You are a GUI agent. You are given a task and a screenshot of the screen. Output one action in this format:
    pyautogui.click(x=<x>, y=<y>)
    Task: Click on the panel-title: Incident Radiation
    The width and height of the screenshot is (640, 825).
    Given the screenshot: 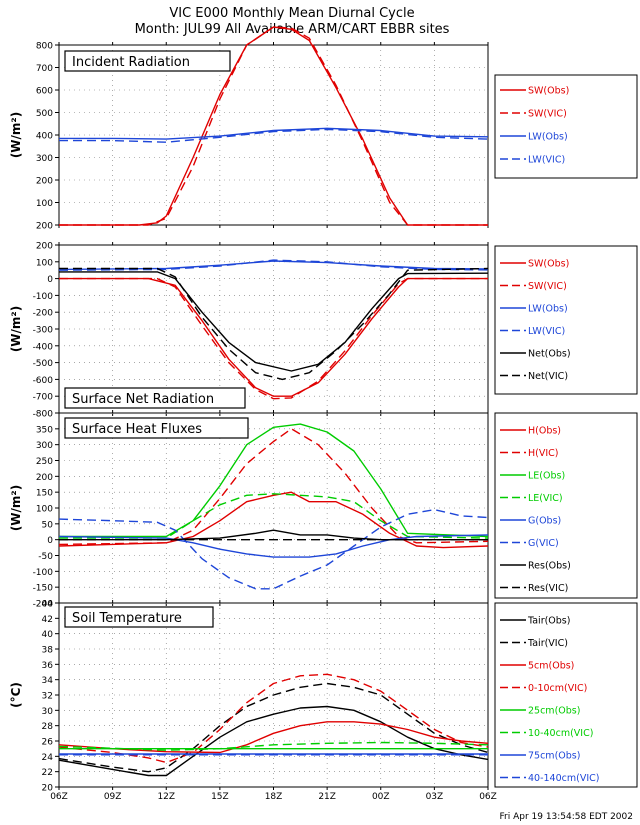 What is the action you would take?
    pyautogui.click(x=131, y=62)
    